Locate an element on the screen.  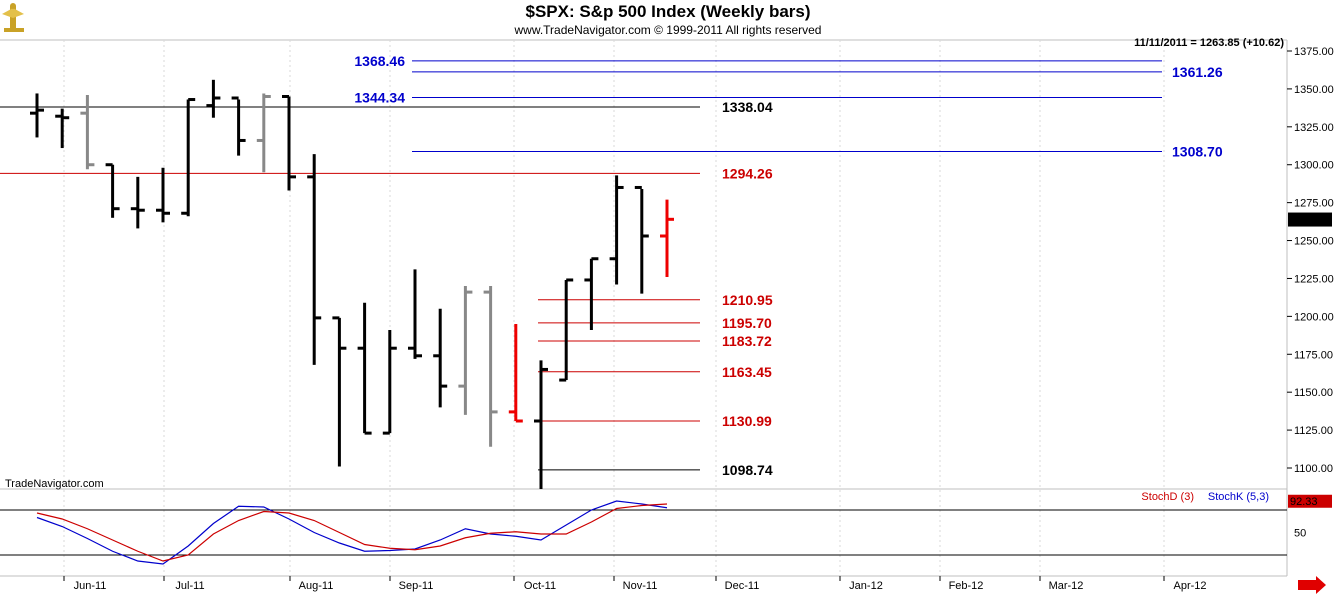
level-label: 1130.99 is located at coordinates (747, 421).